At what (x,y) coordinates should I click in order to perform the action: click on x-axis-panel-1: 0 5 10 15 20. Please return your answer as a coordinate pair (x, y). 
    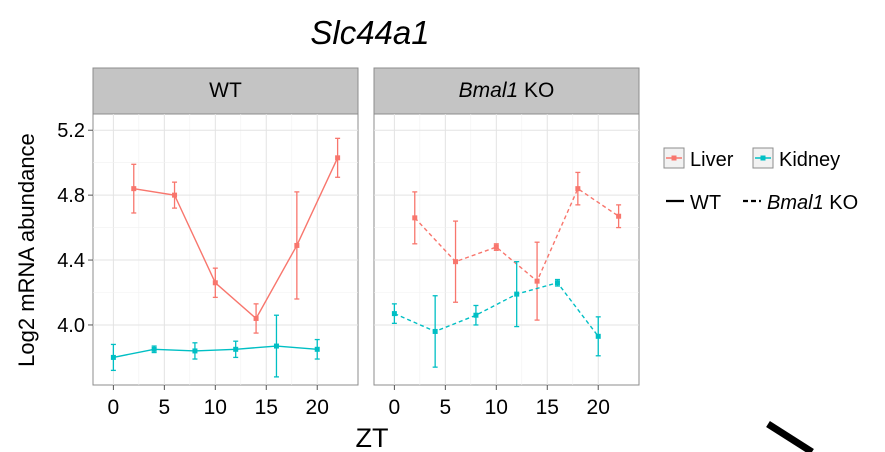
    Looking at the image, I should click on (218, 402).